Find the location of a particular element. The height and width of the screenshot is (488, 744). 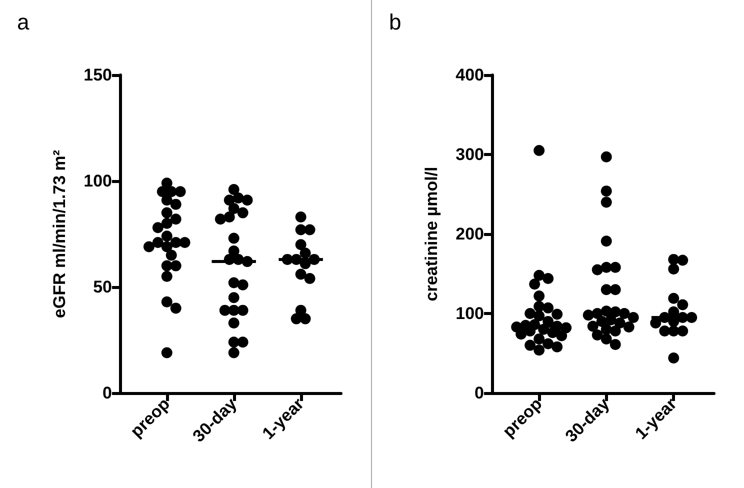

y-tick-label: 50 is located at coordinates (102, 287).